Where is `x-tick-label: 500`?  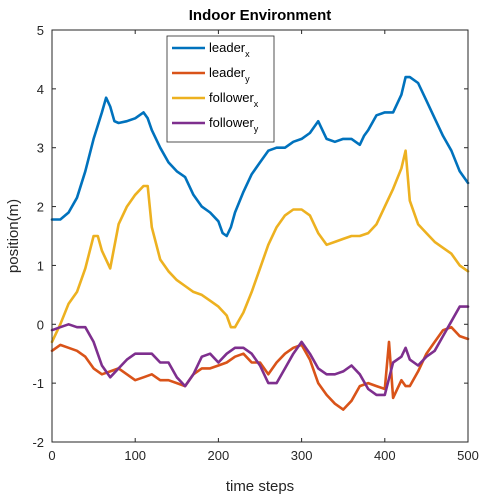
x-tick-label: 500 is located at coordinates (468, 455).